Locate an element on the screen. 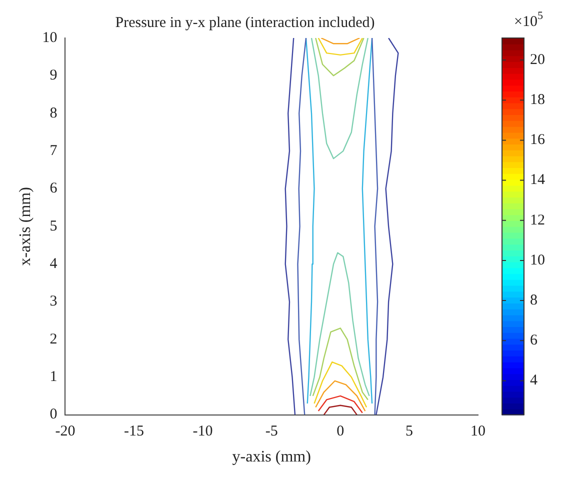  x-tick-label: -10 is located at coordinates (202, 432).